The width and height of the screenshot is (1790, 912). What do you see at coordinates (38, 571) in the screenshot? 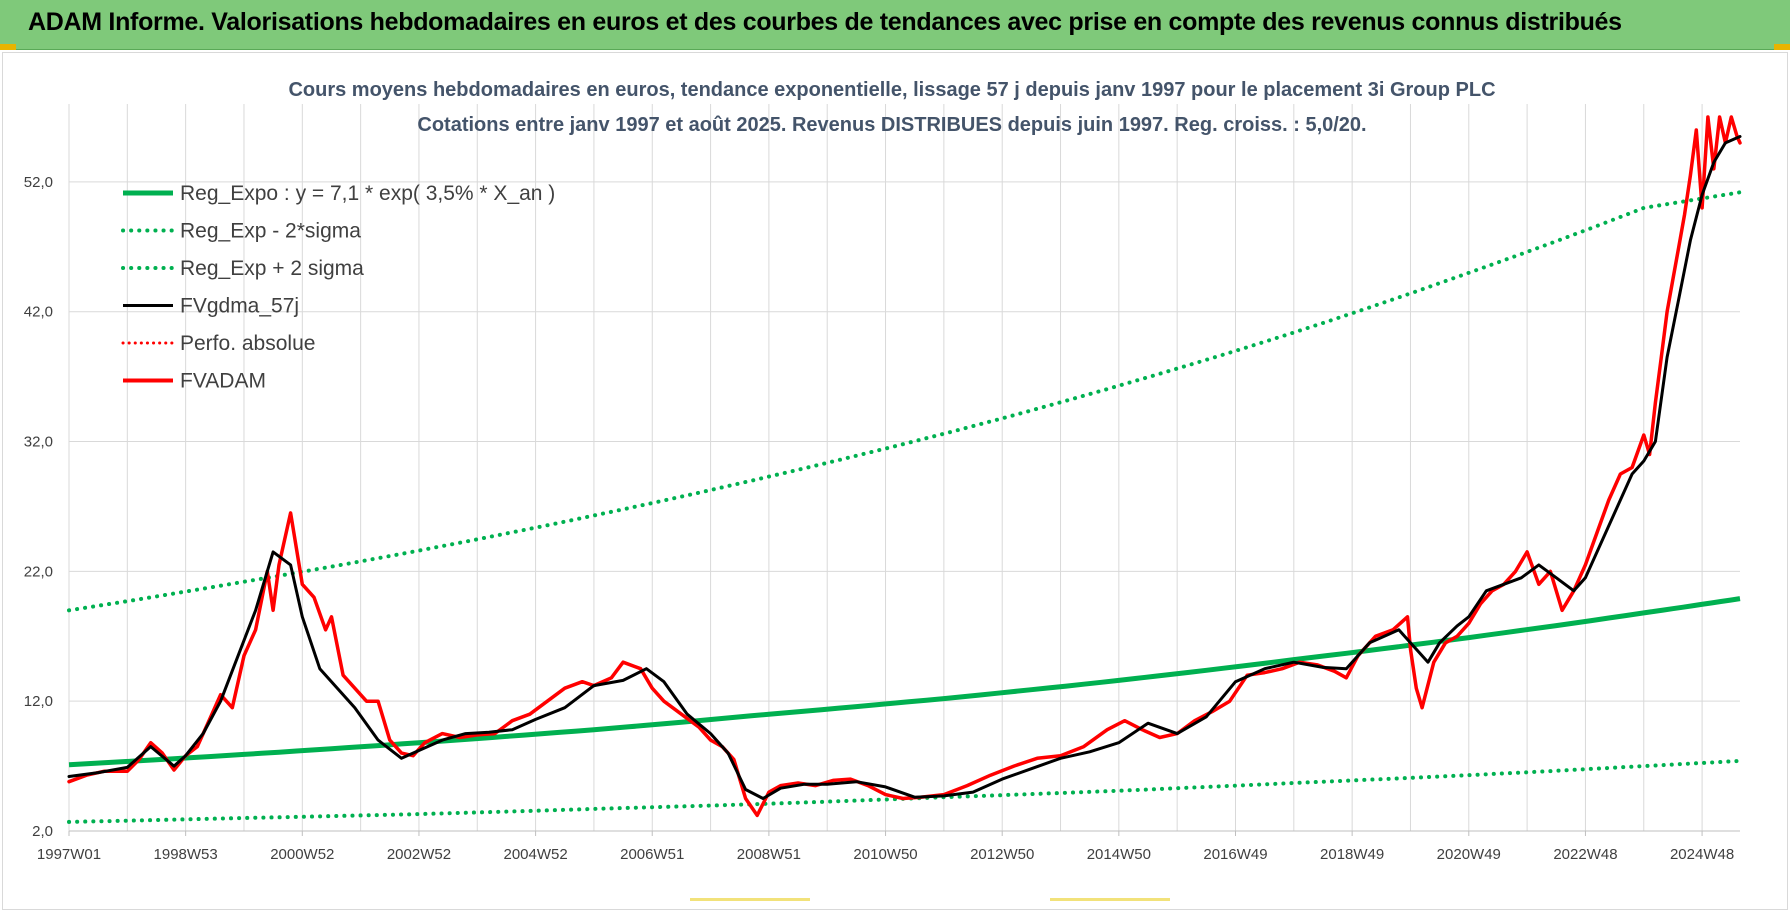
I see `y-tick-label: 22,0` at bounding box center [38, 571].